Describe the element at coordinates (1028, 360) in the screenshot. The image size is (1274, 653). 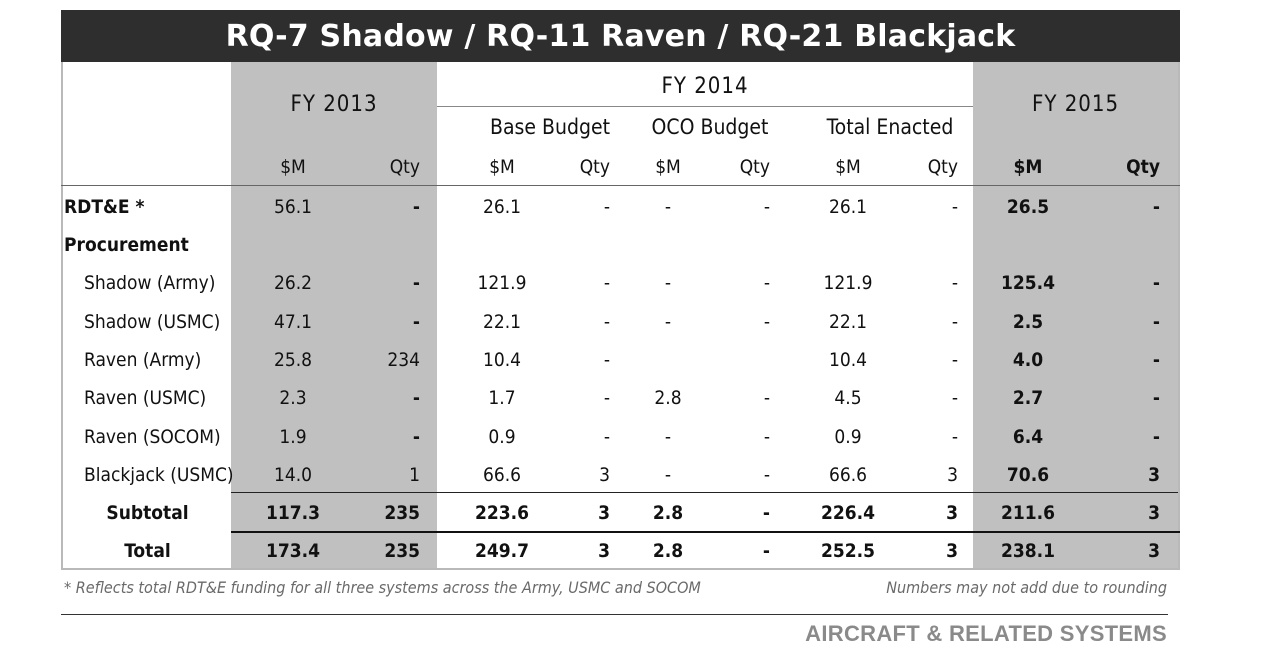
I see `table-cell: 4.0` at that location.